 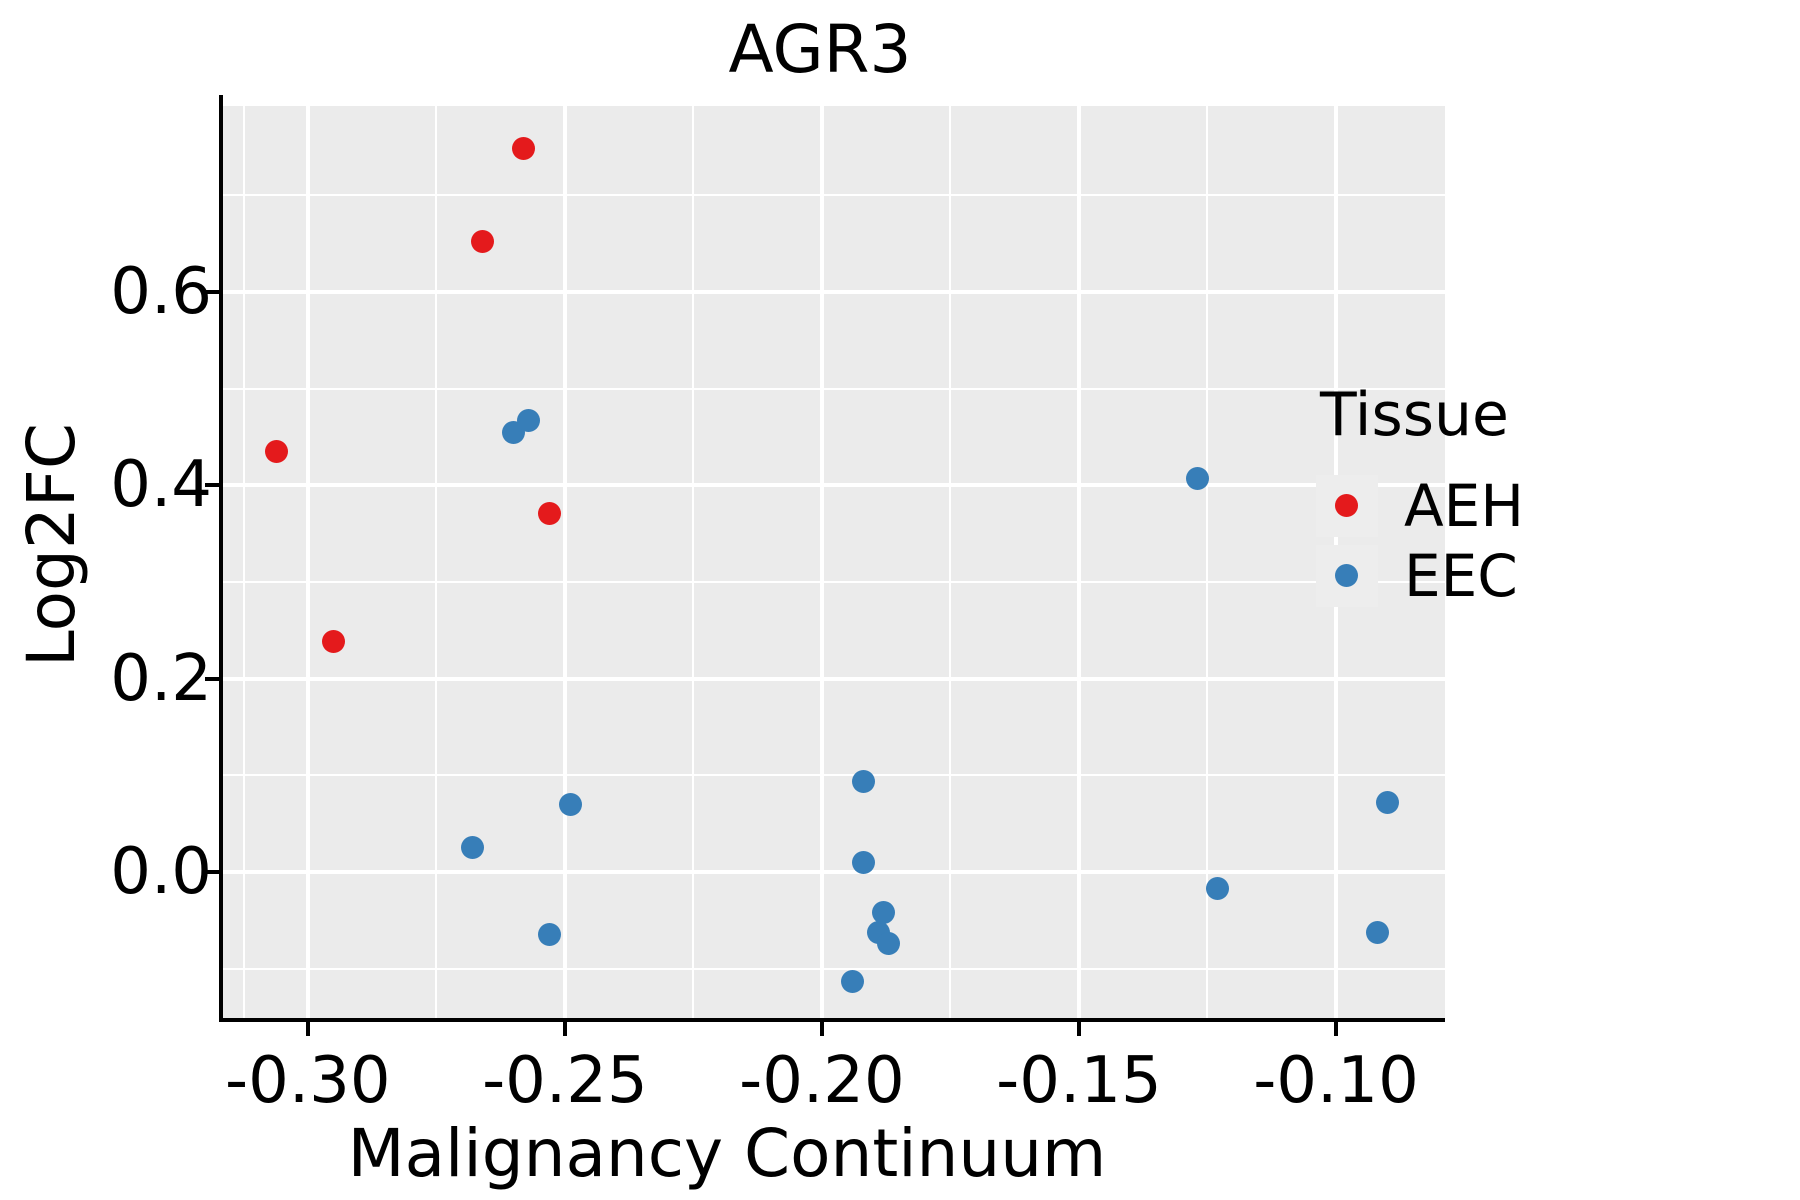 I want to click on x-tick-label: -0.10, so click(x=1336, y=1081).